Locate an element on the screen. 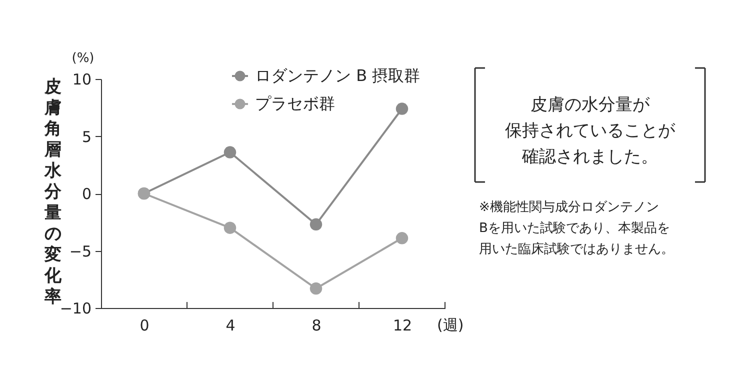 The width and height of the screenshot is (750, 380). text: 保持されていることが is located at coordinates (590, 131).